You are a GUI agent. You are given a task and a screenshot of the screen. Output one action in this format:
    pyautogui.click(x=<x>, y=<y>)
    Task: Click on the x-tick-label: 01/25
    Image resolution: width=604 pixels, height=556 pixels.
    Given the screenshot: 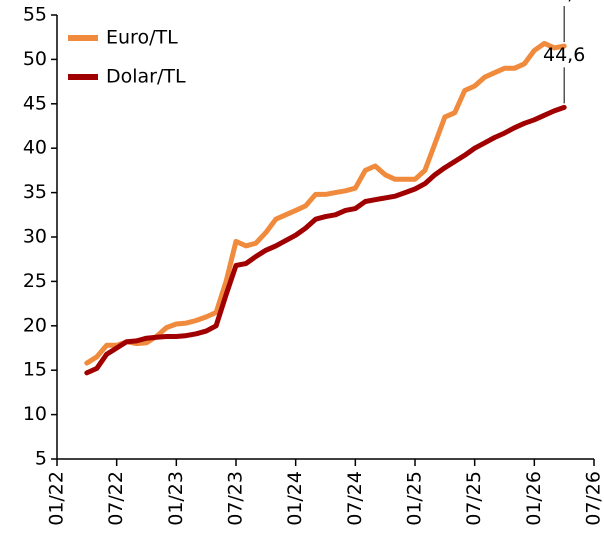 What is the action you would take?
    pyautogui.click(x=415, y=498)
    